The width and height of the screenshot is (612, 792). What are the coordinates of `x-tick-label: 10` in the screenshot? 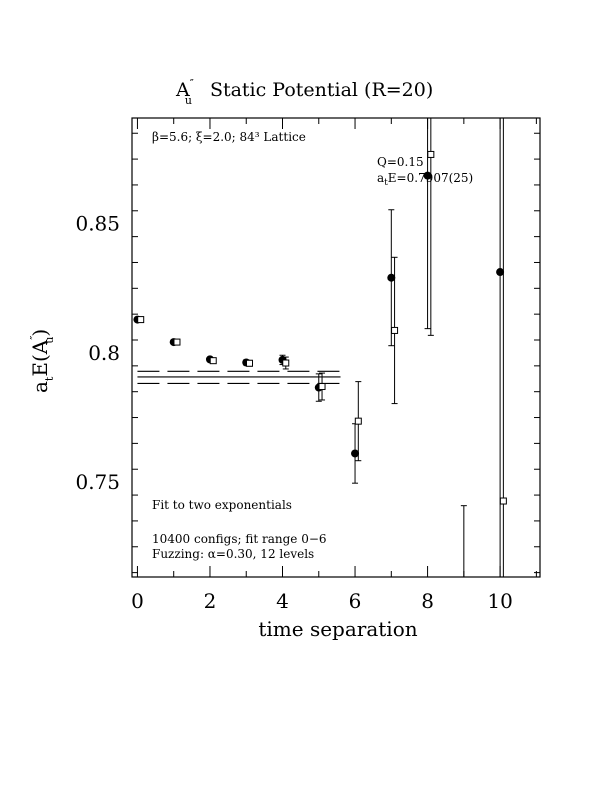 It's located at (499, 601).